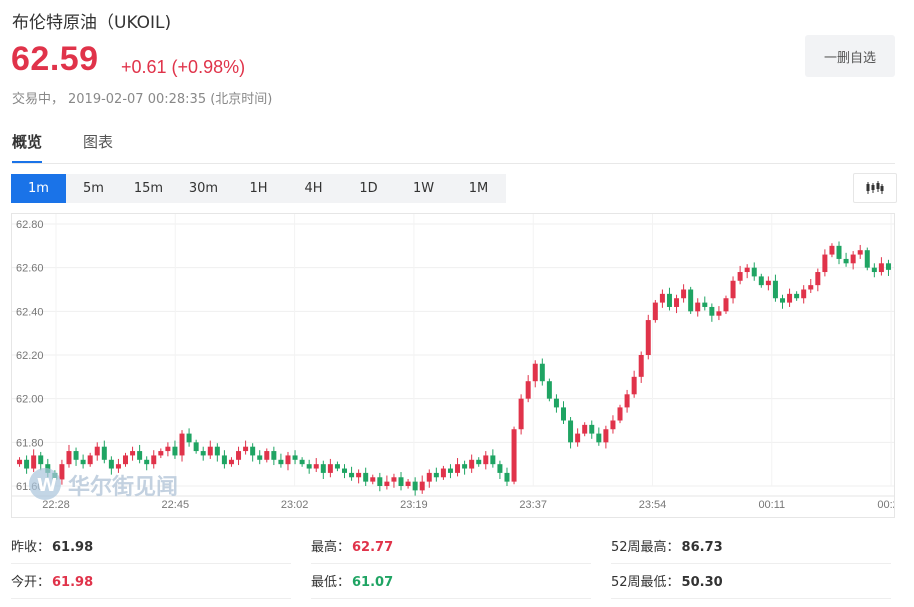  Describe the element at coordinates (93, 188) in the screenshot. I see `period-5m: 5m` at that location.